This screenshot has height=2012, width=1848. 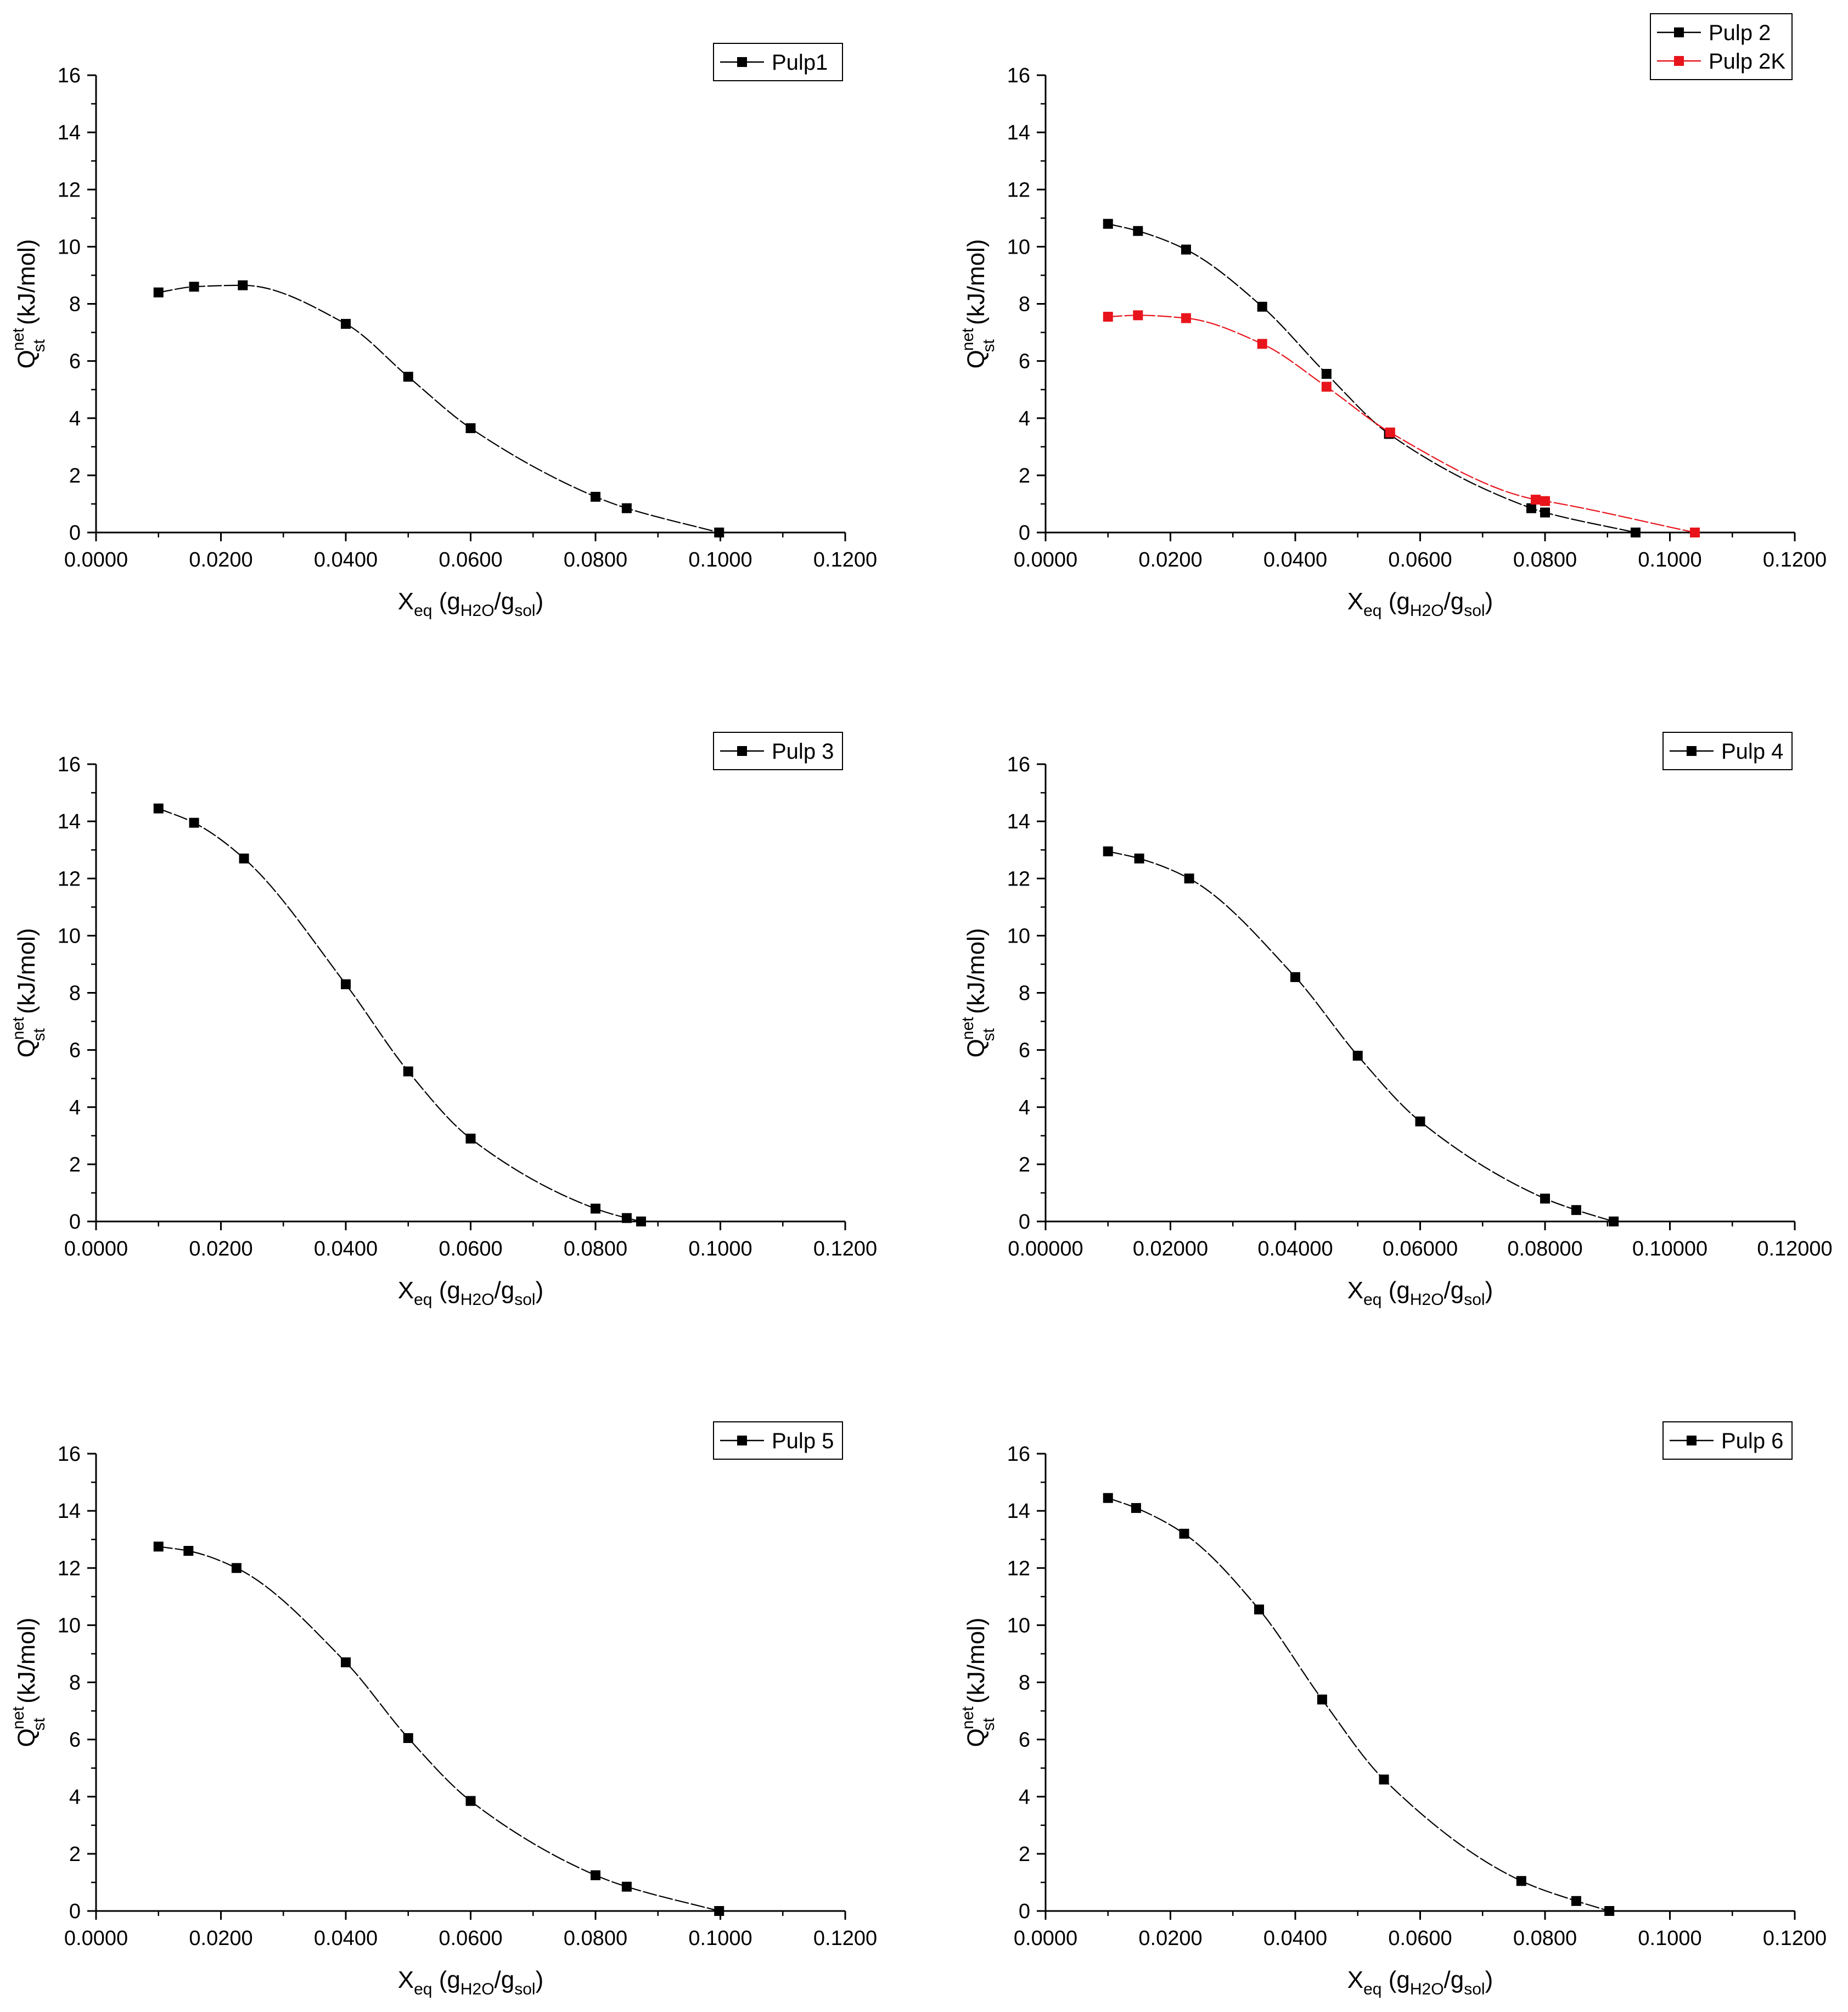 I want to click on x-tick-label: 0.12000, so click(x=1795, y=1248).